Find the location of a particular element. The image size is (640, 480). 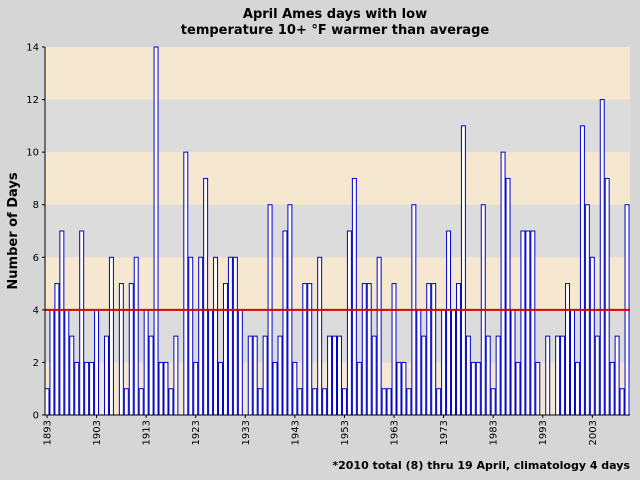

y-tick-label: 14 is located at coordinates (32, 48).